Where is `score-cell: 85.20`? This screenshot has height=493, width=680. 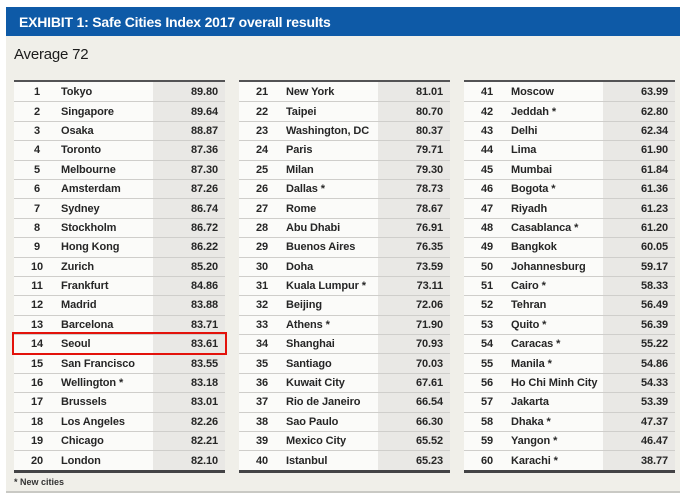 score-cell: 85.20 is located at coordinates (189, 266).